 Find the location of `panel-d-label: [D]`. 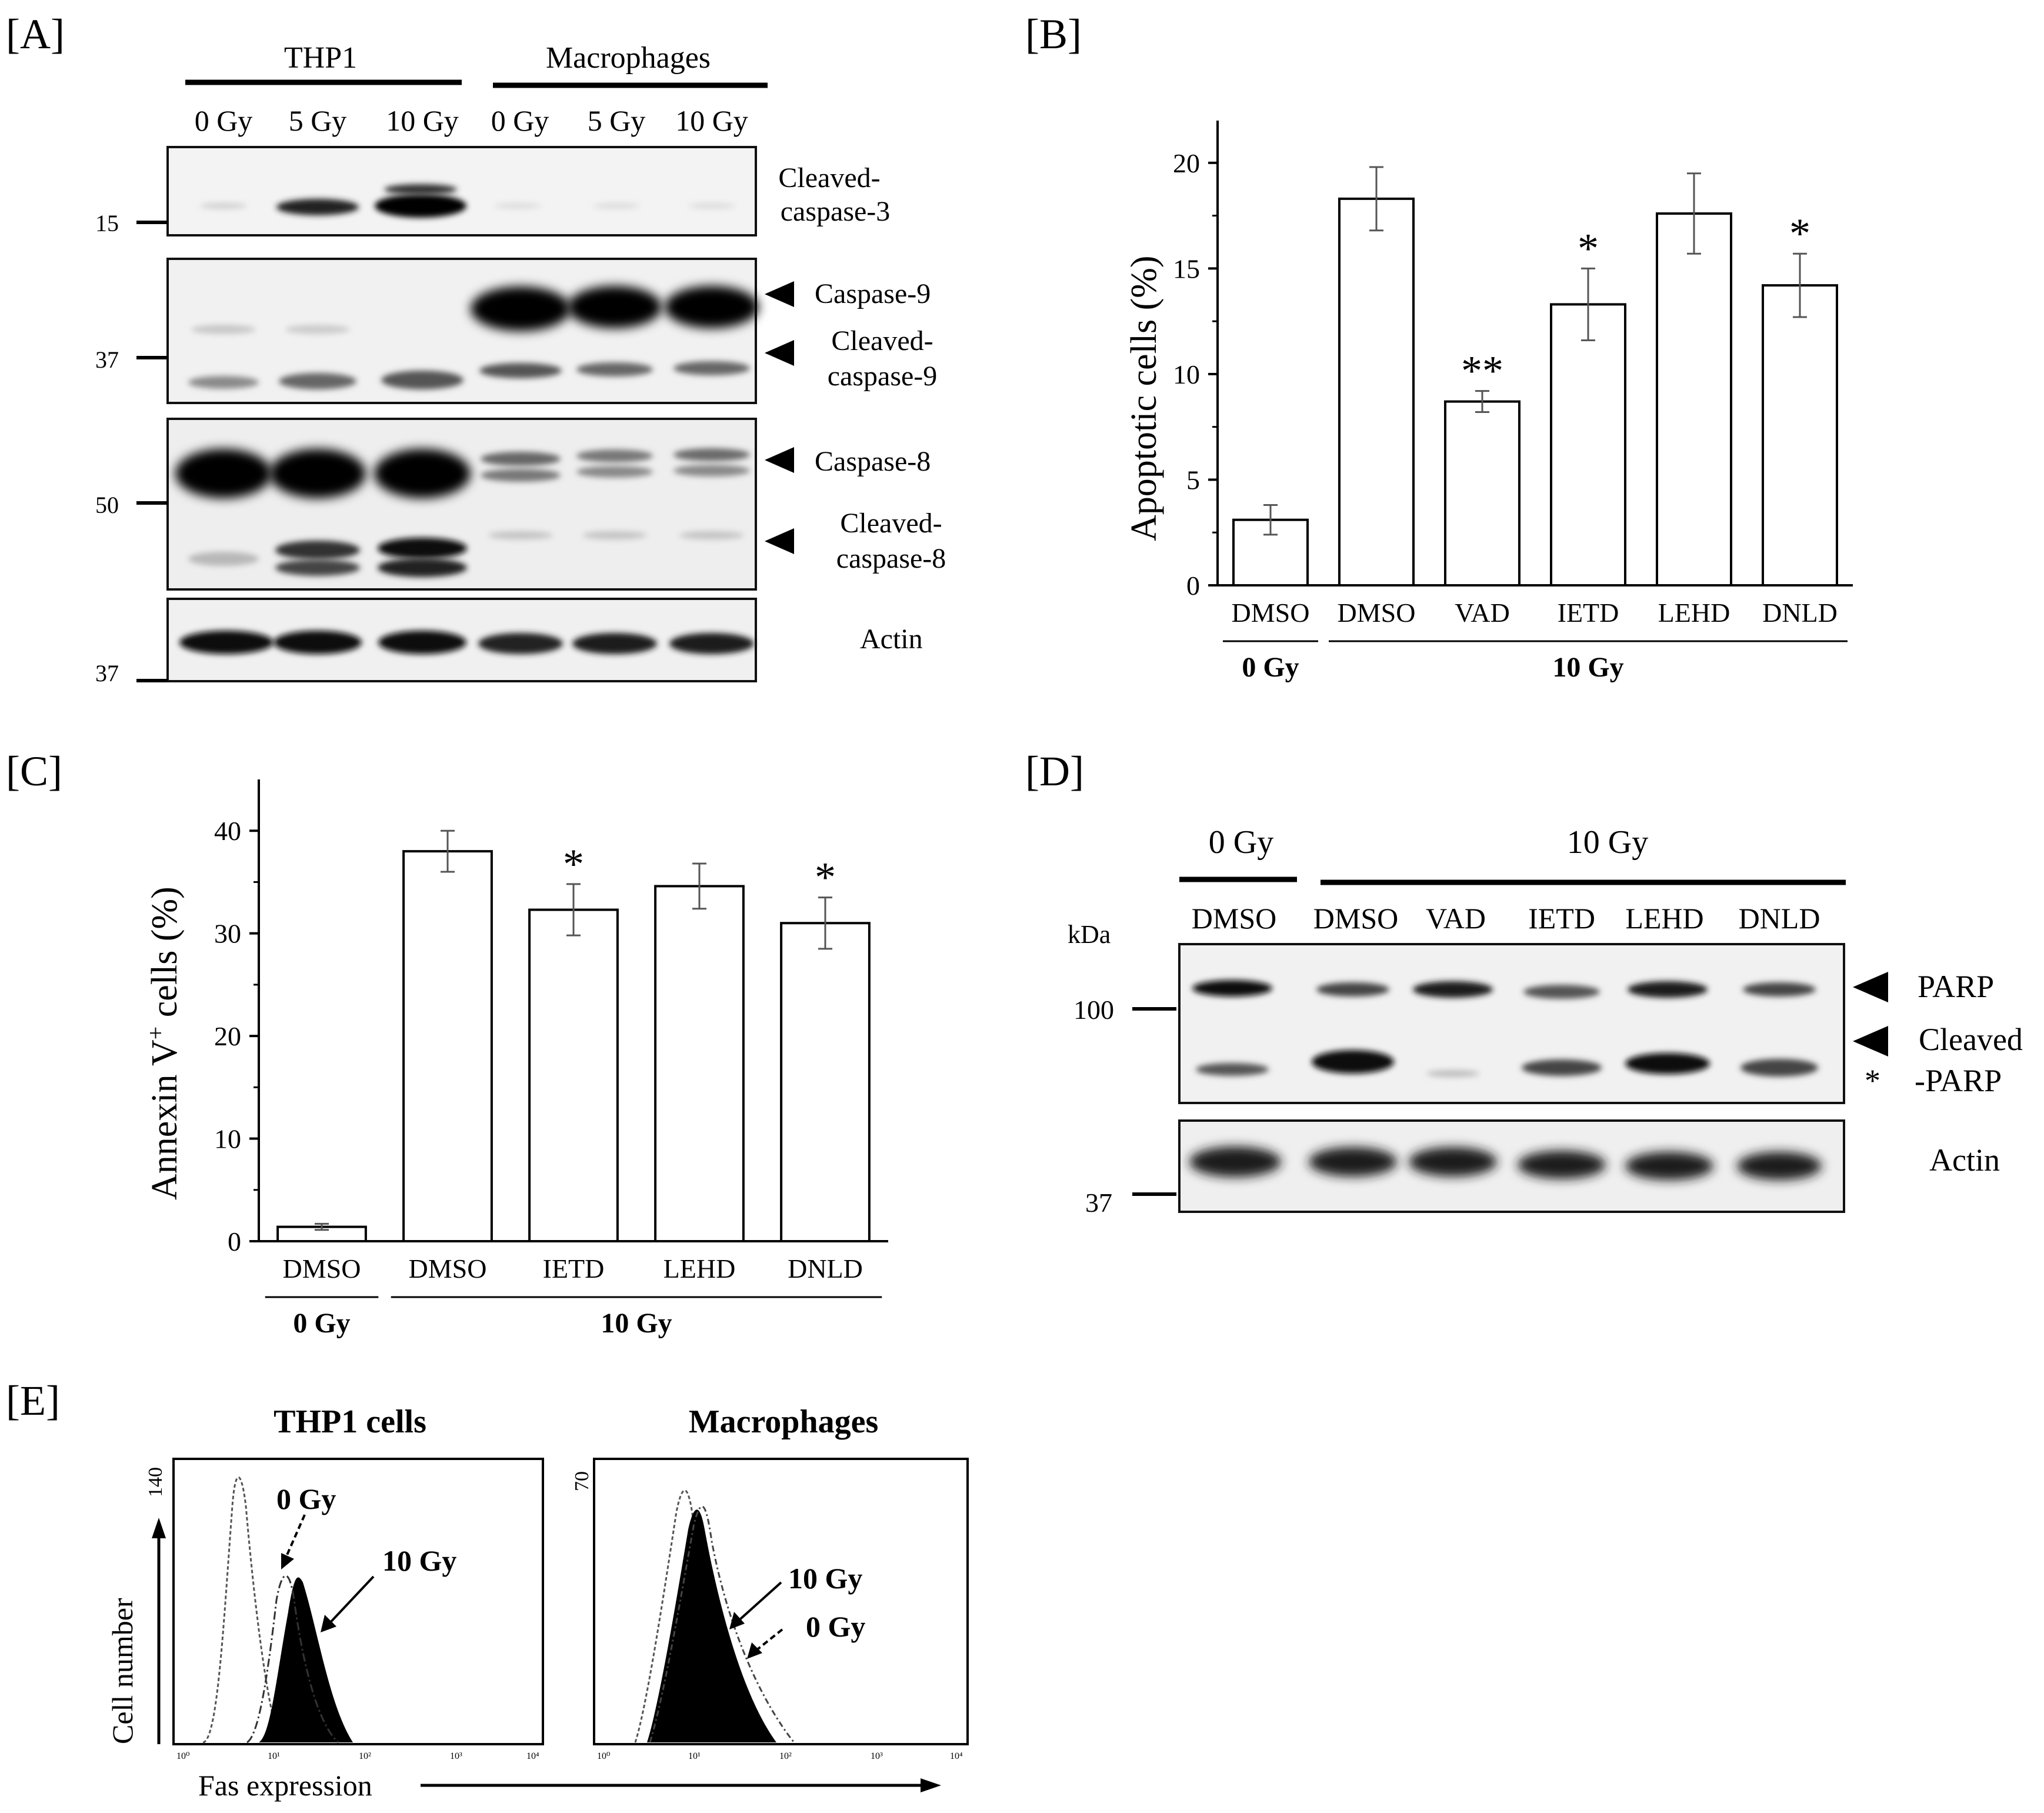

panel-d-label: [D] is located at coordinates (1054, 771).